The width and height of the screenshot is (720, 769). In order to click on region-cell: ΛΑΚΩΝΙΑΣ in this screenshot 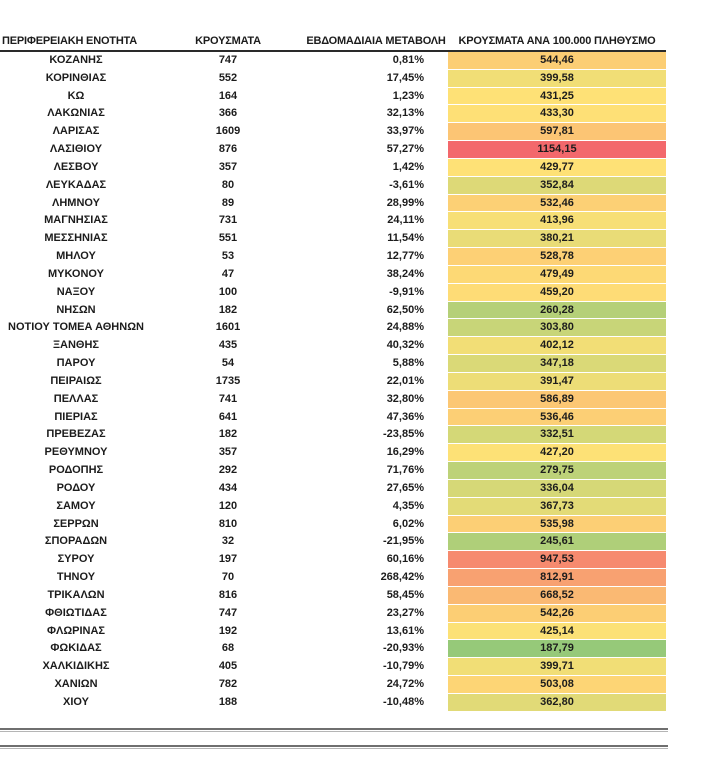, I will do `click(76, 113)`.